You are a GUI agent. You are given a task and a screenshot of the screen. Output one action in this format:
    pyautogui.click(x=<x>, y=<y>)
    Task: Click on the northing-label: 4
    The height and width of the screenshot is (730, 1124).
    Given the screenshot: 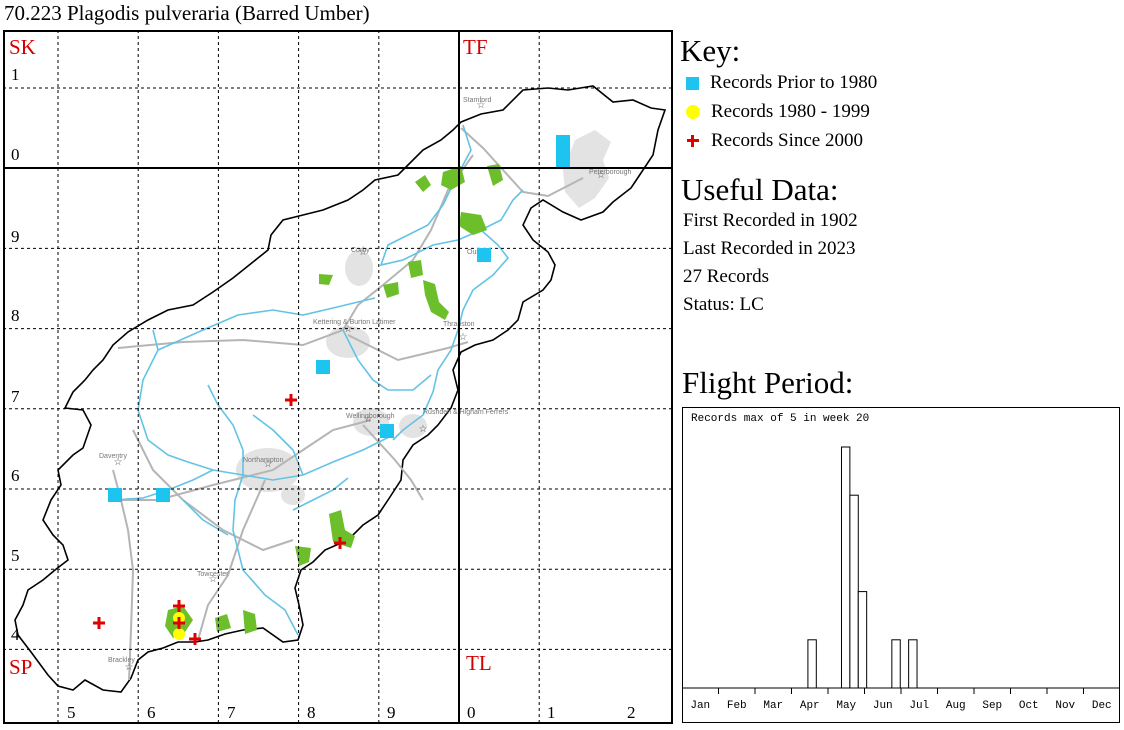 What is the action you would take?
    pyautogui.click(x=15, y=634)
    